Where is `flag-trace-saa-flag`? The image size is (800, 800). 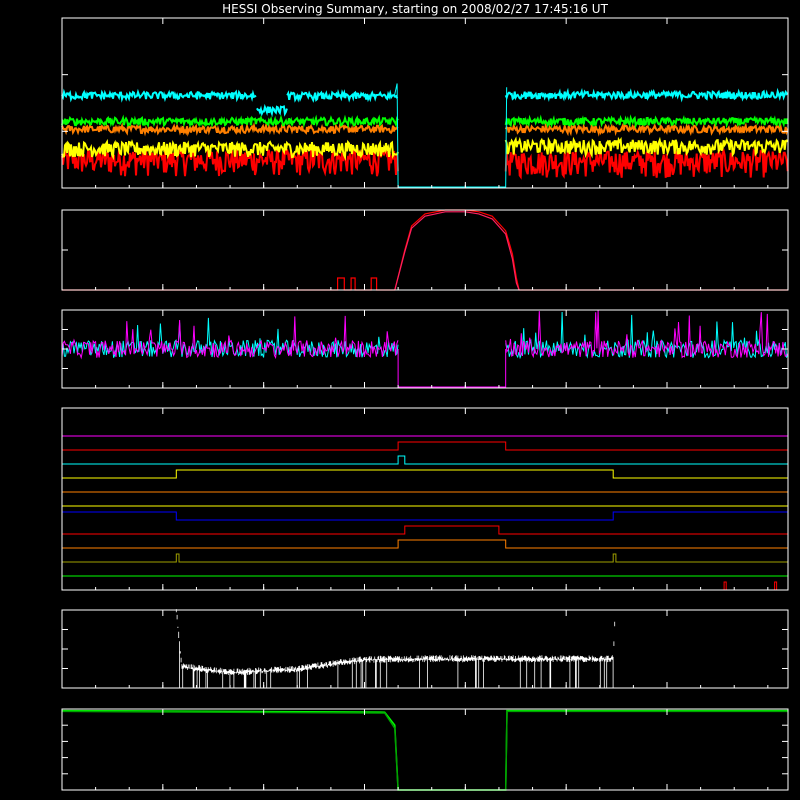 flag-trace-saa-flag is located at coordinates (425, 530).